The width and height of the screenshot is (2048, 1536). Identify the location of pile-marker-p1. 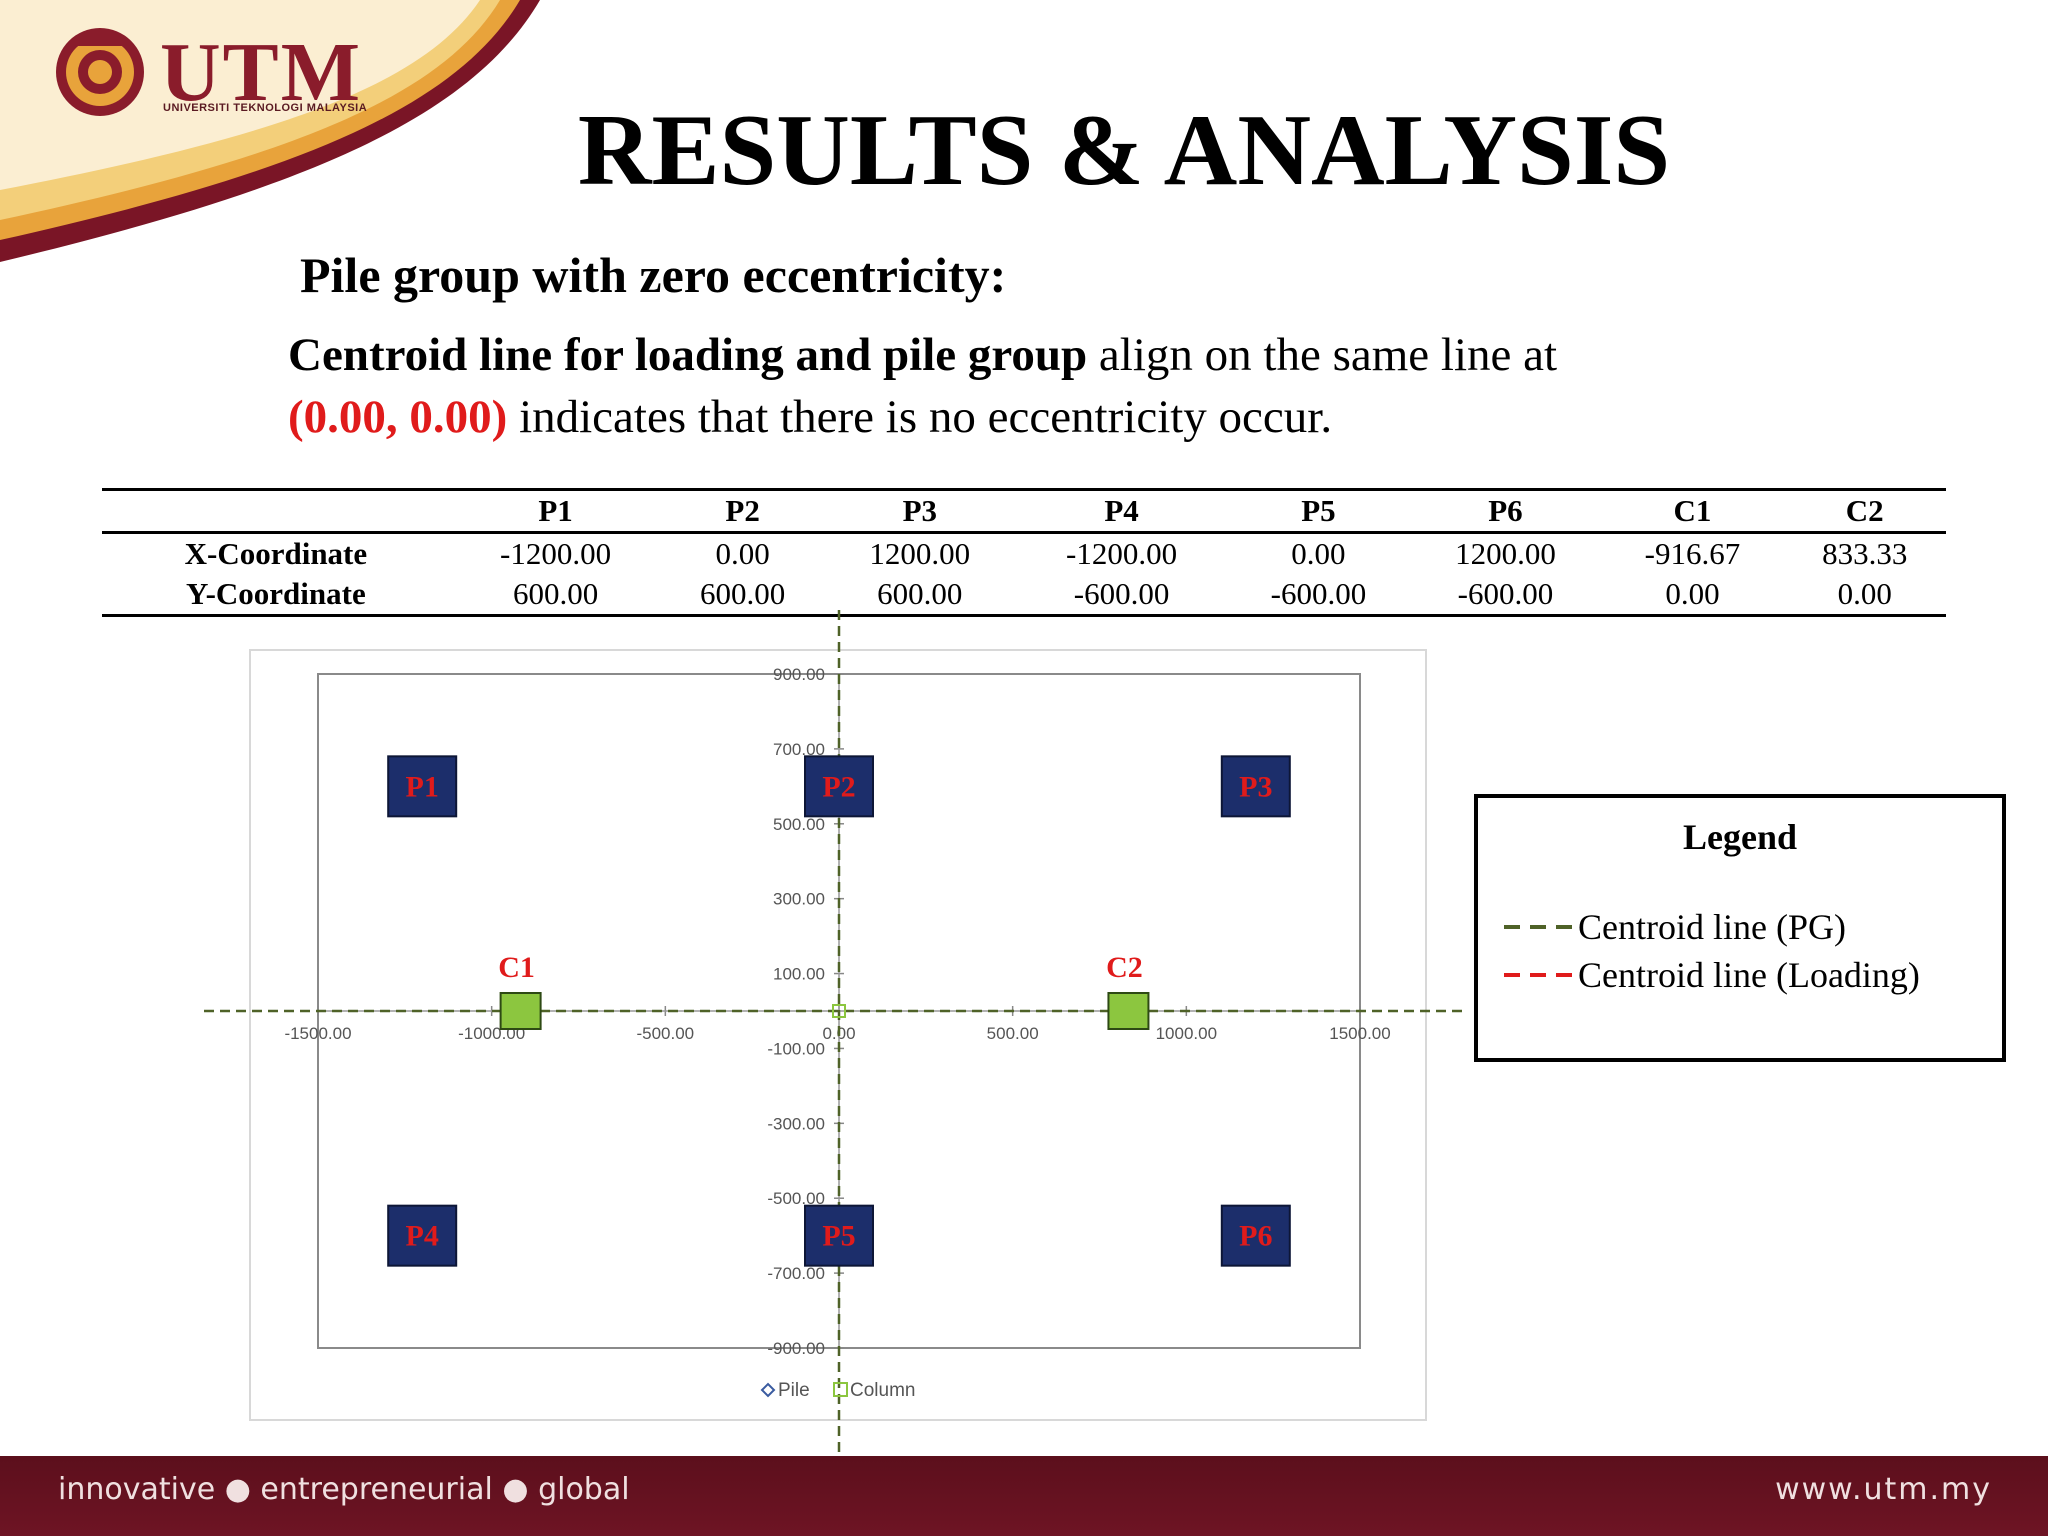
(422, 786).